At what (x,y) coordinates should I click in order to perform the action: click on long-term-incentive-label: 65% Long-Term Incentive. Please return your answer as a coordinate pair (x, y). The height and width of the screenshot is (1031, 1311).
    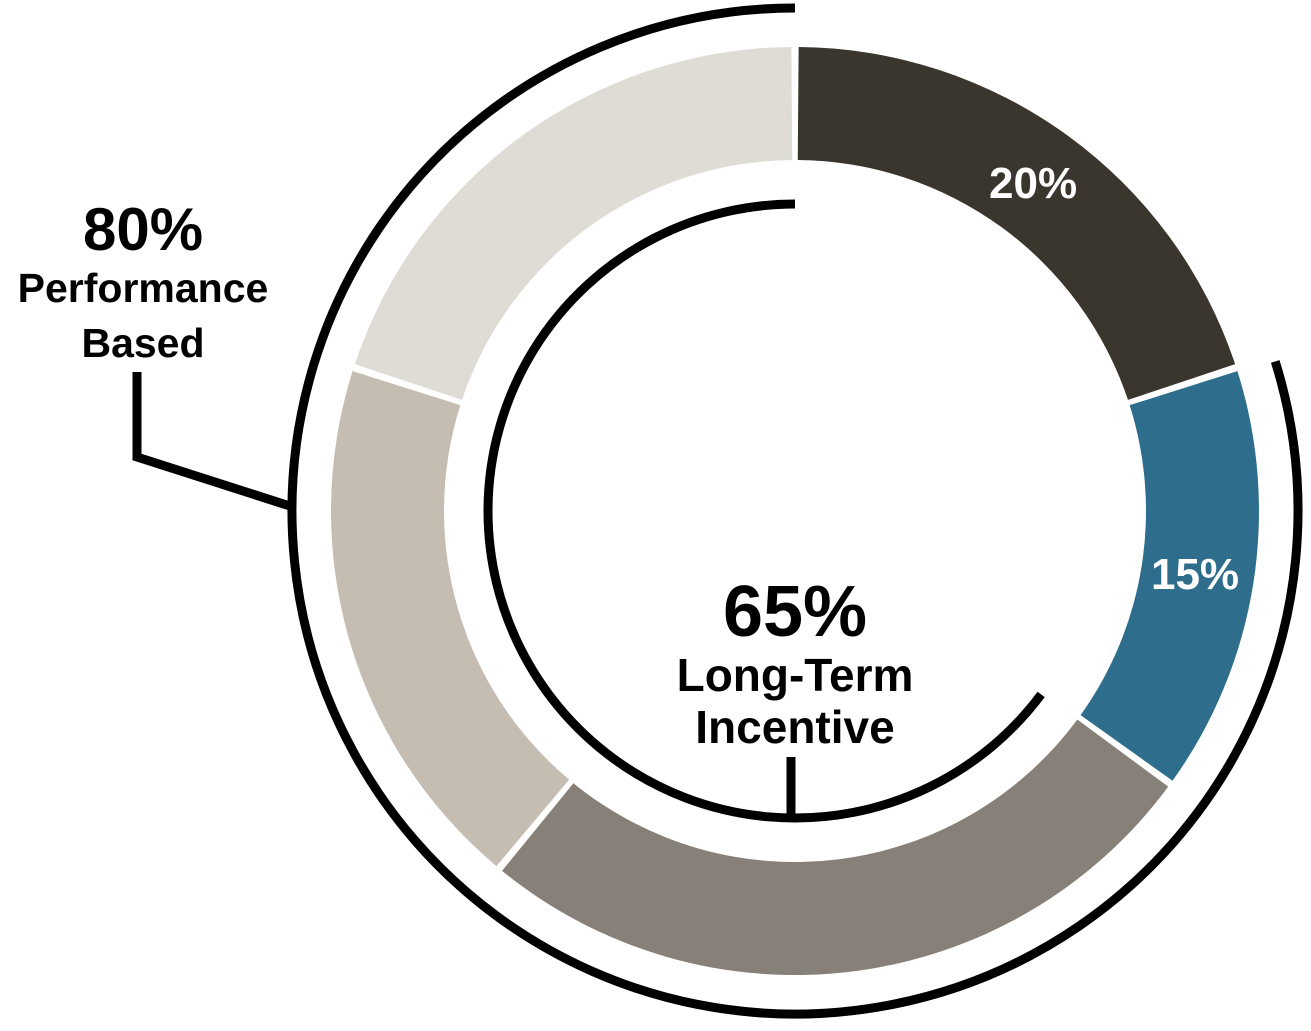
    Looking at the image, I should click on (795, 663).